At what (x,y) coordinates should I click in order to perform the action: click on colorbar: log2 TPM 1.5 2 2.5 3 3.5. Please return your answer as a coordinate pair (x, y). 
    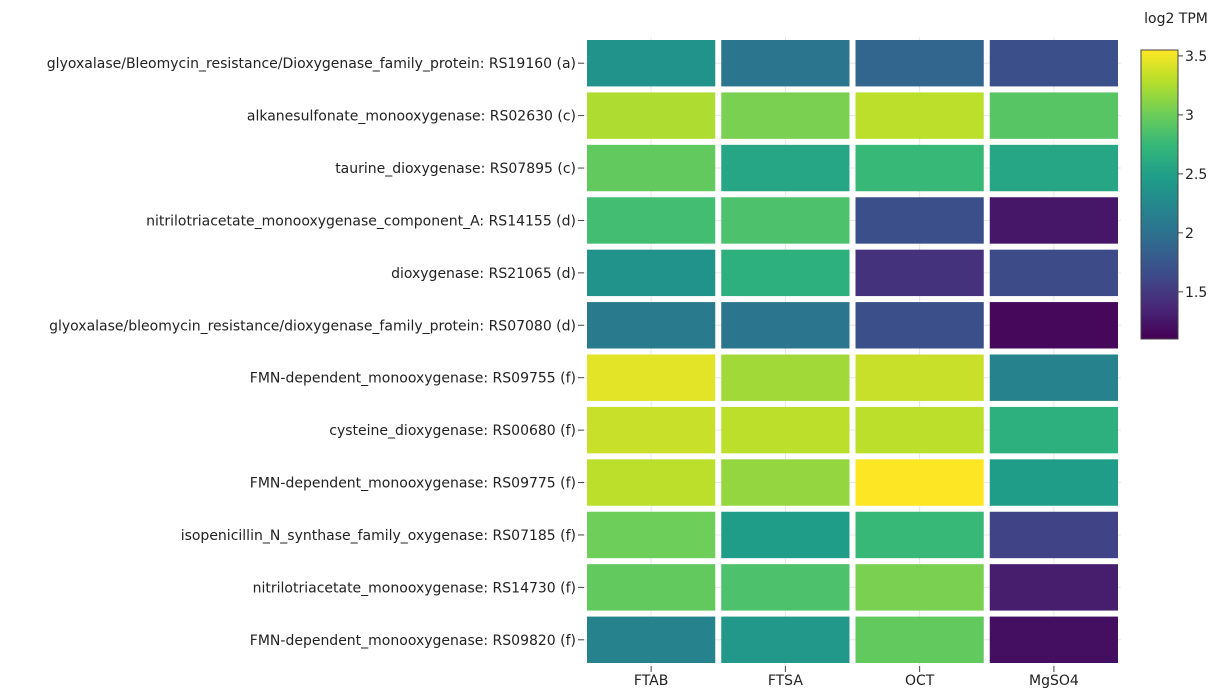
    Looking at the image, I should click on (1174, 175).